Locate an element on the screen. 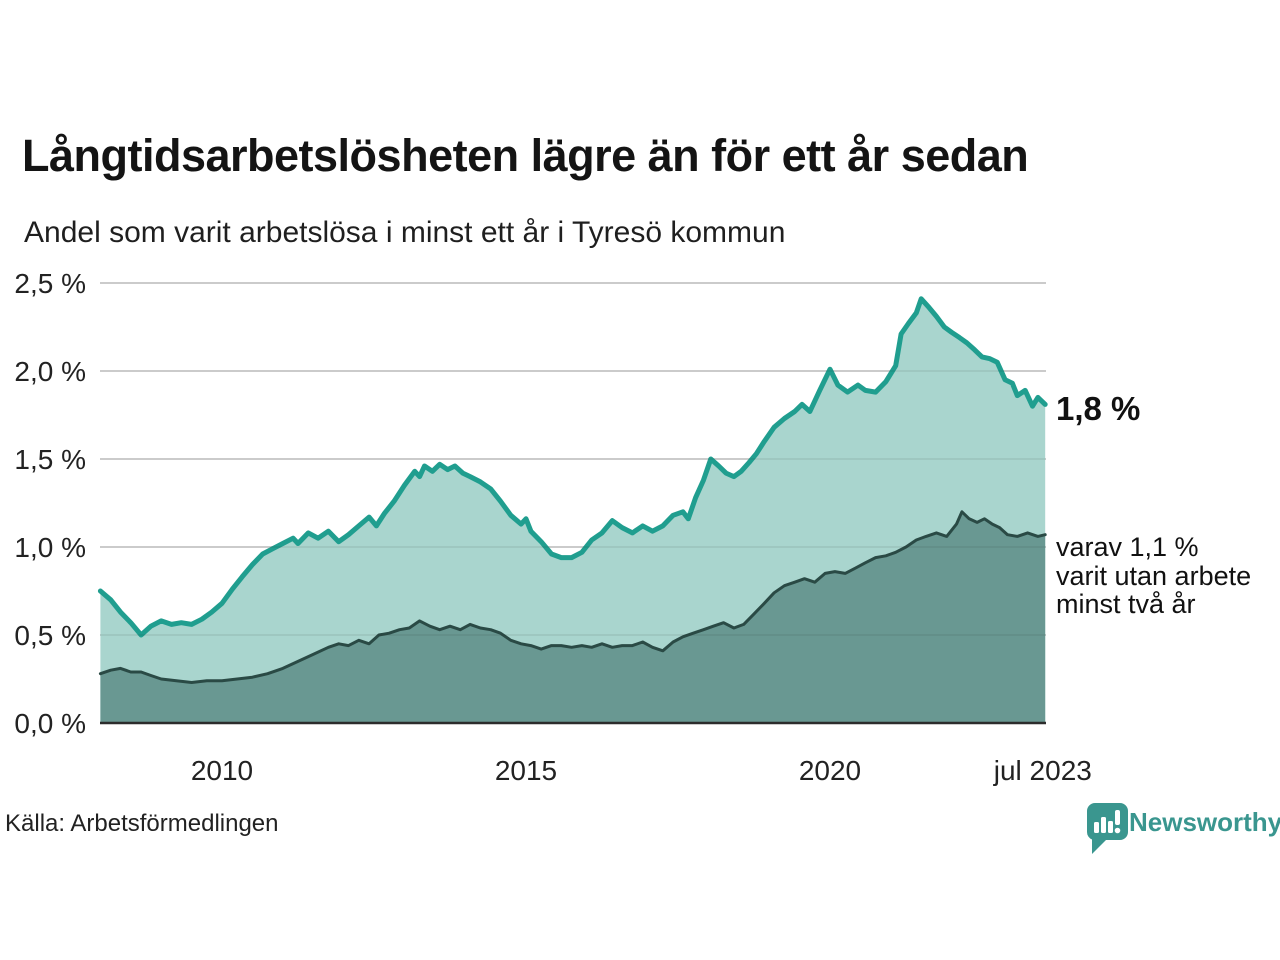  y-tick-label: 2,5 % is located at coordinates (50, 283).